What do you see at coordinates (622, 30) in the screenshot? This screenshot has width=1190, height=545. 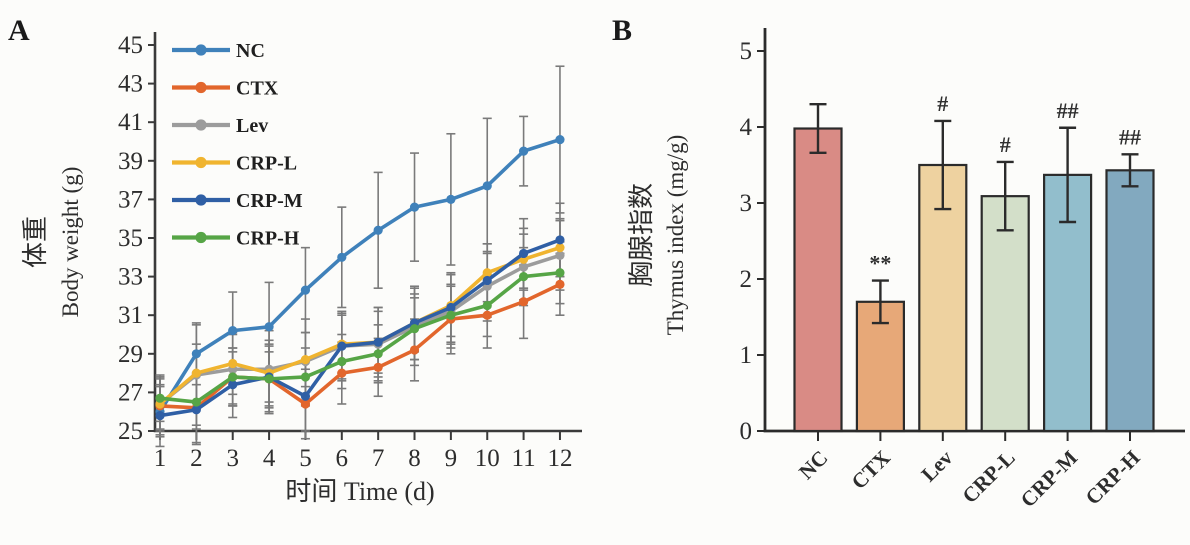 I see `panel-b-label: B` at bounding box center [622, 30].